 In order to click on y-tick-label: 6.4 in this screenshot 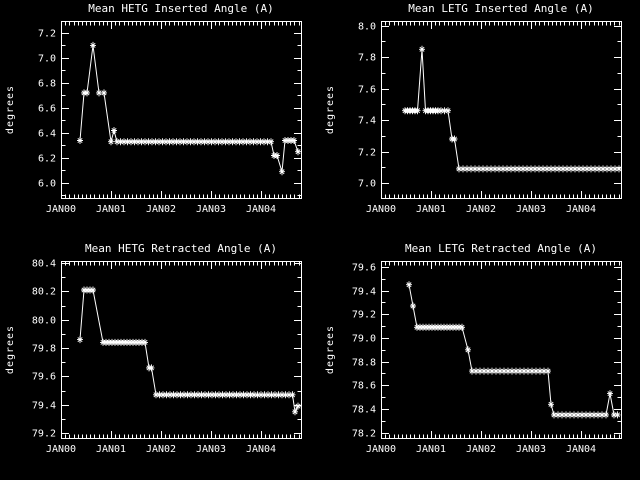, I will do `click(47, 134)`.